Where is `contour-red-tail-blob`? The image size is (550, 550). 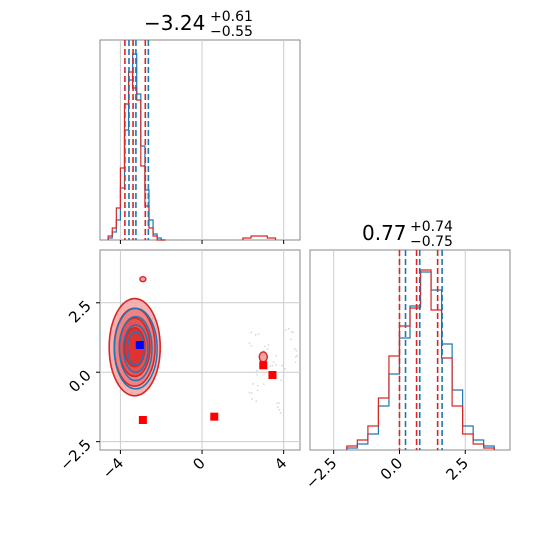 contour-red-tail-blob is located at coordinates (263, 357).